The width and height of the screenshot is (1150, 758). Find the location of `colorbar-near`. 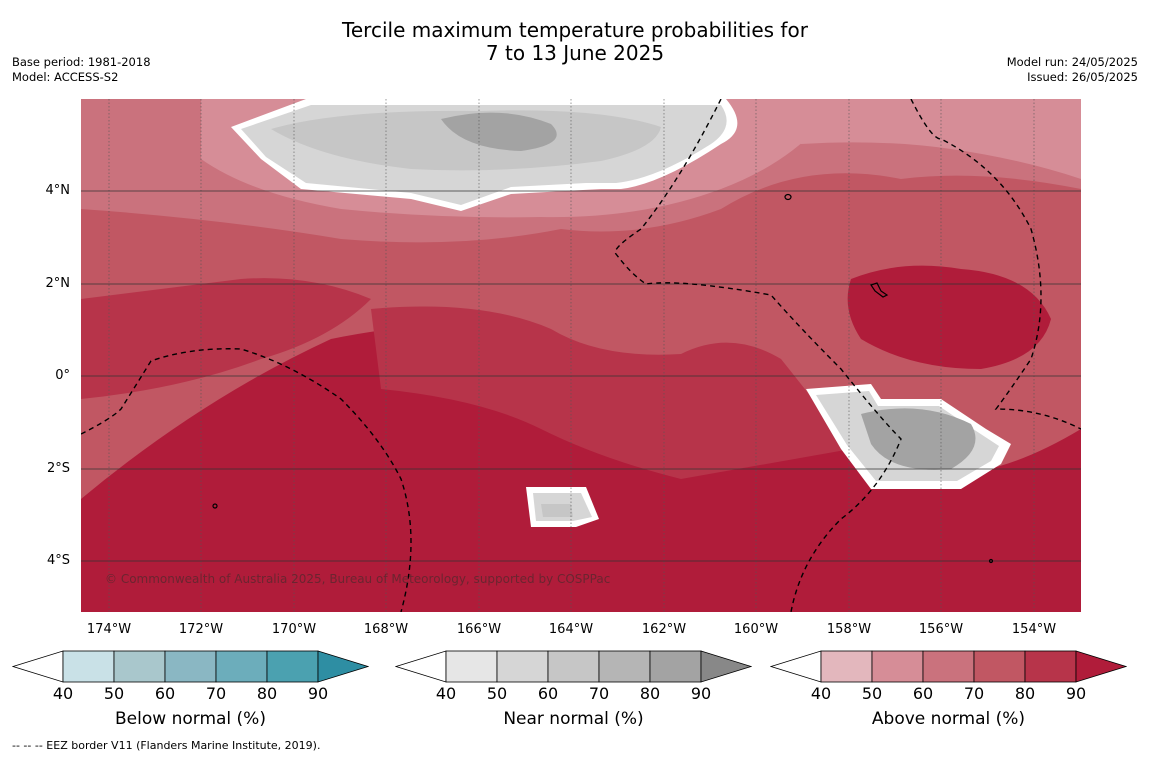

colorbar-near is located at coordinates (573, 666).